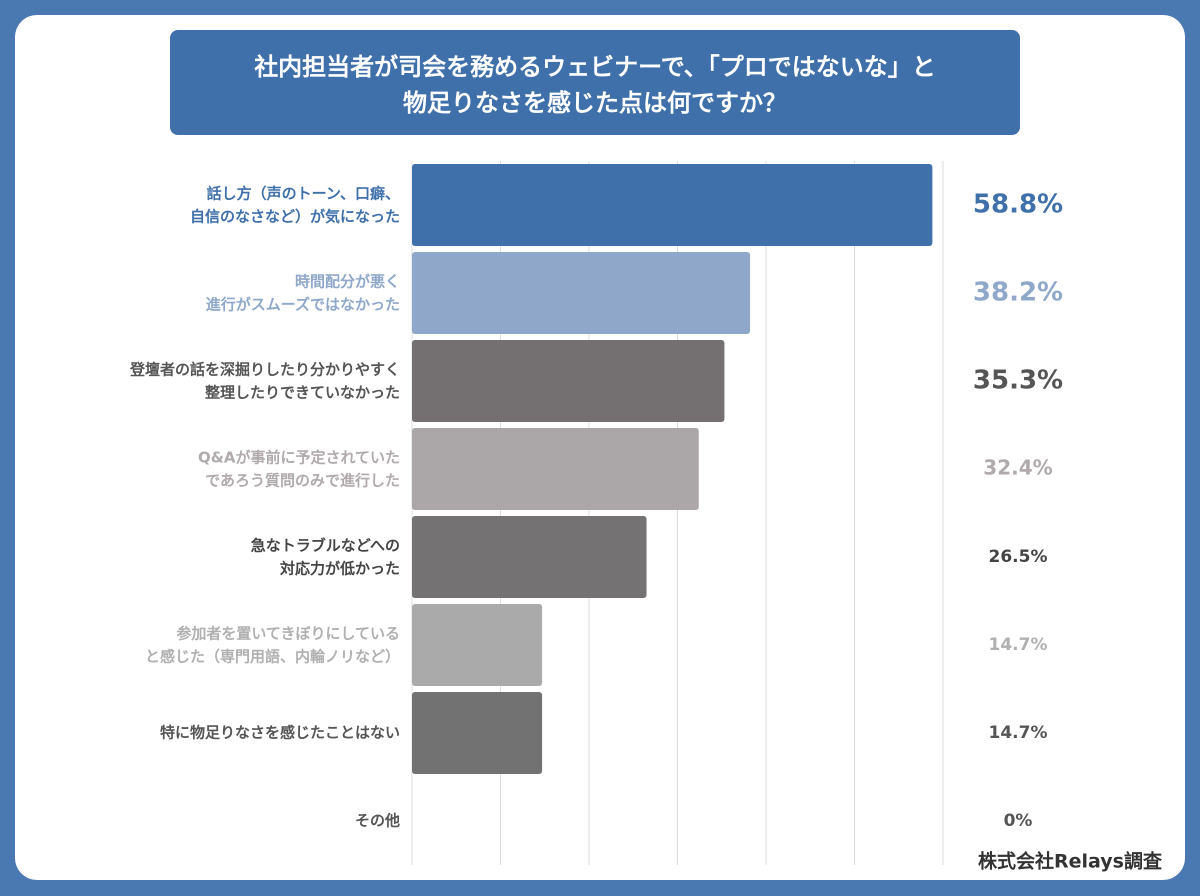  What do you see at coordinates (325, 556) in the screenshot?
I see `y-tick-label: 急なトラブルなどへの対応力が低かった` at bounding box center [325, 556].